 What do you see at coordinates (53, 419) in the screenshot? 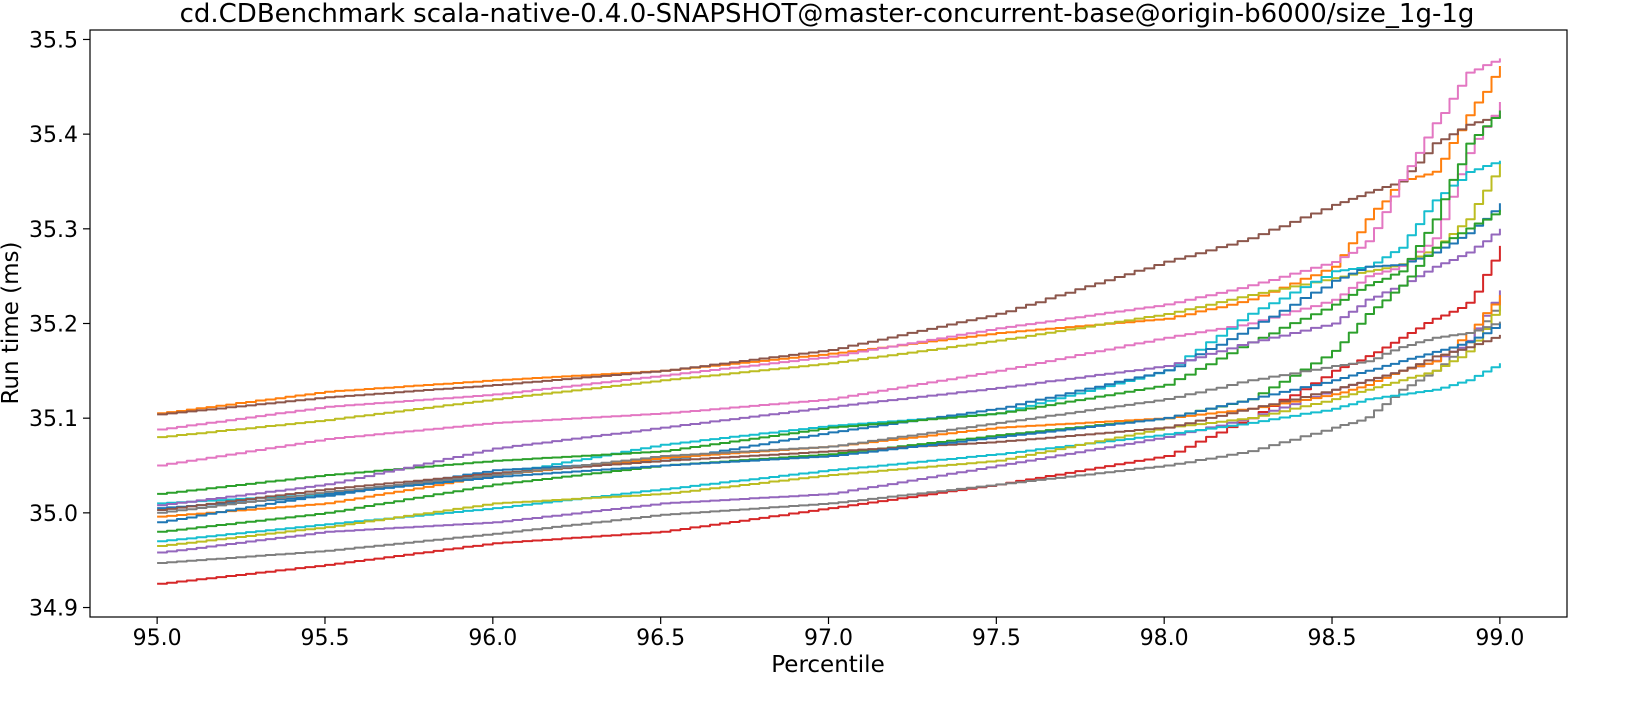
I see `y-tick-label: 35.1` at bounding box center [53, 419].